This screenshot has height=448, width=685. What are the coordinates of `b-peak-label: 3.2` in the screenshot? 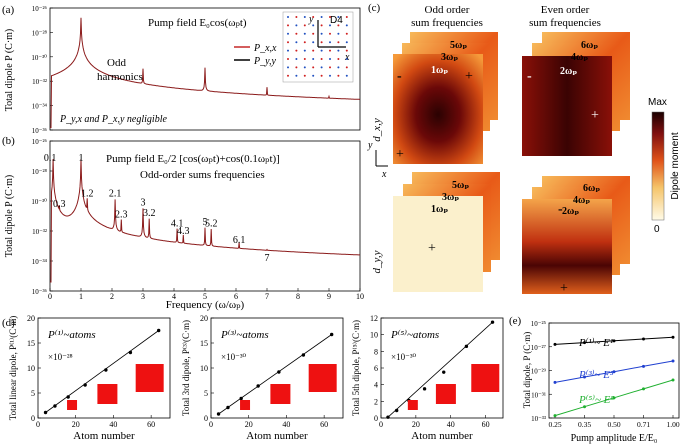 It's located at (149, 213).